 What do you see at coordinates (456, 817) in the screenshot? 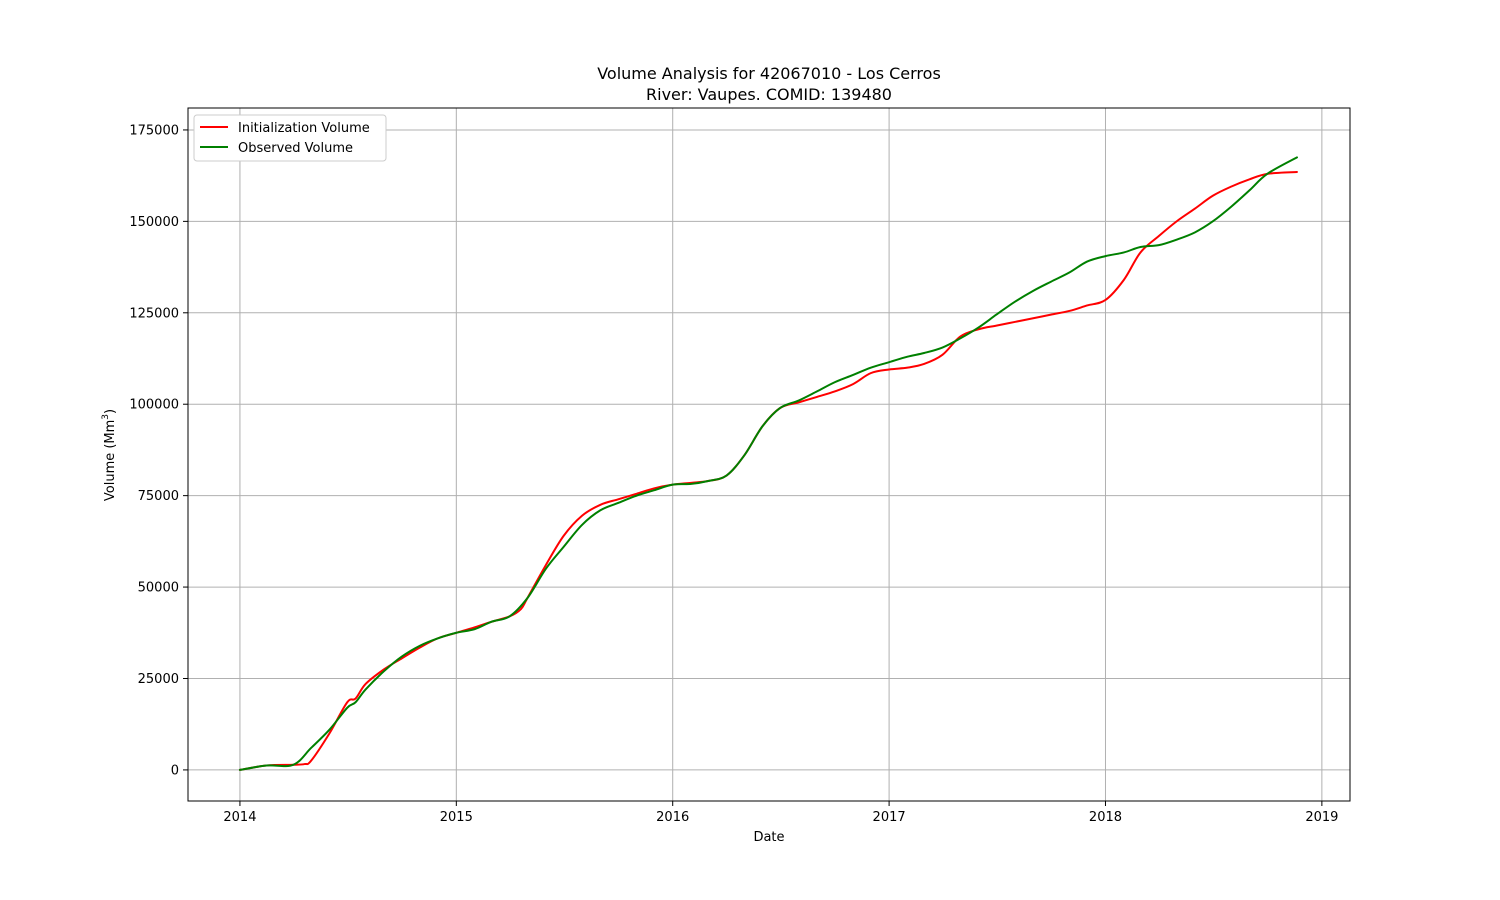
I see `x-tick-label: 2015` at bounding box center [456, 817].